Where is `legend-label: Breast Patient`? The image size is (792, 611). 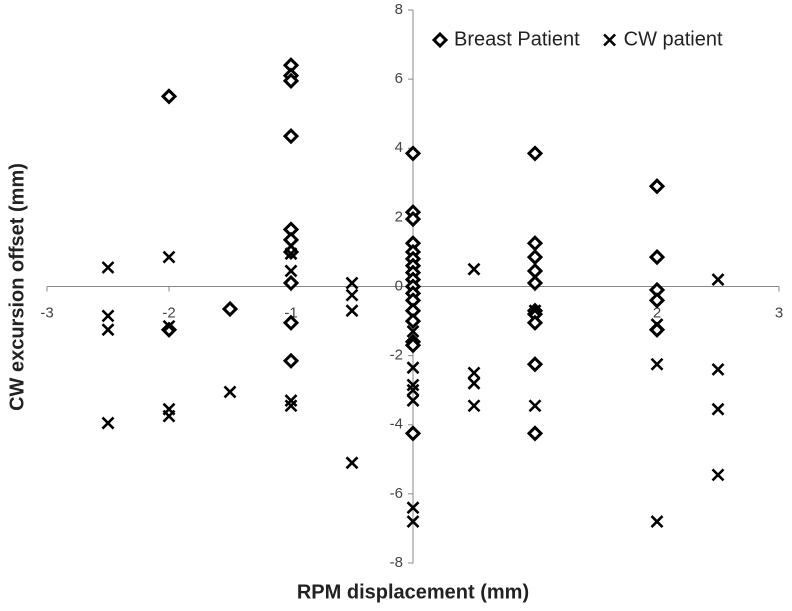
legend-label: Breast Patient is located at coordinates (517, 39).